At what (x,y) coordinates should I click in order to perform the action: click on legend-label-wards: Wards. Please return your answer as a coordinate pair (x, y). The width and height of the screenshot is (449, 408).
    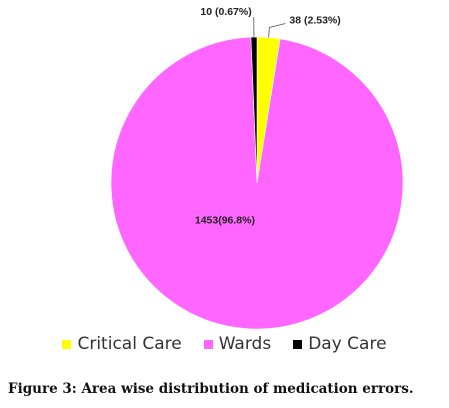
    Looking at the image, I should click on (245, 344).